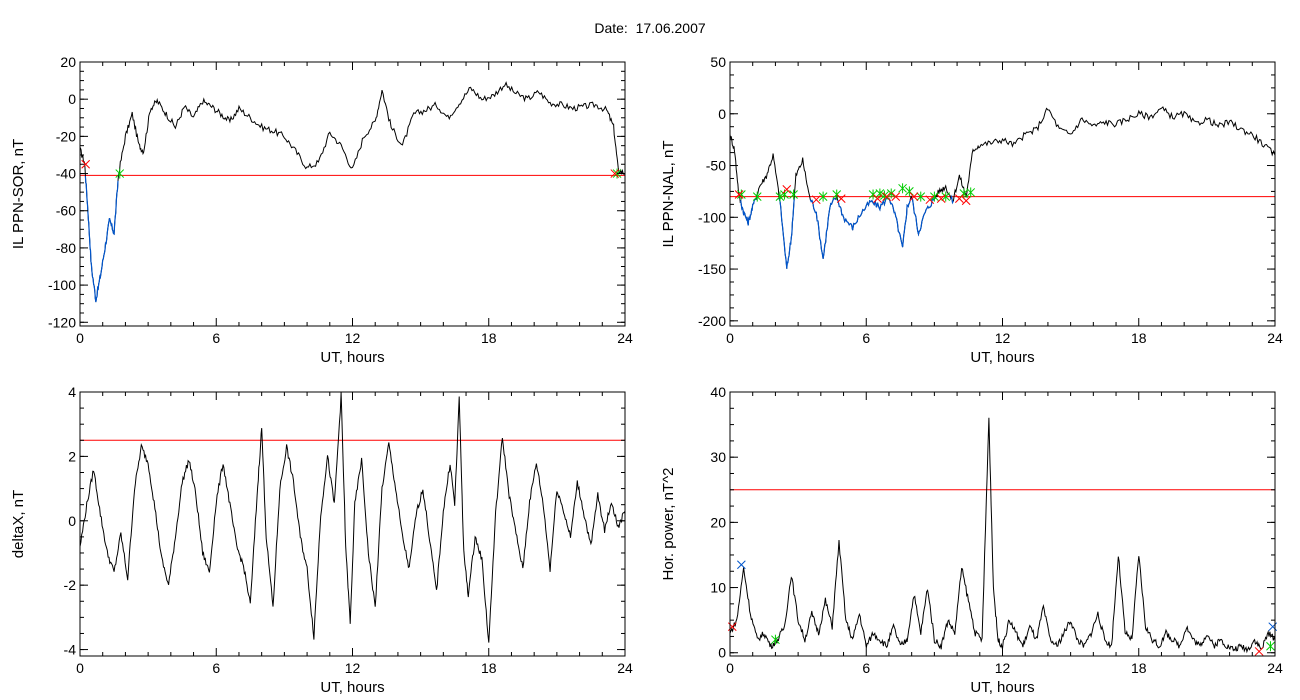 This screenshot has width=1300, height=700. I want to click on y-tick-label: -150, so click(712, 269).